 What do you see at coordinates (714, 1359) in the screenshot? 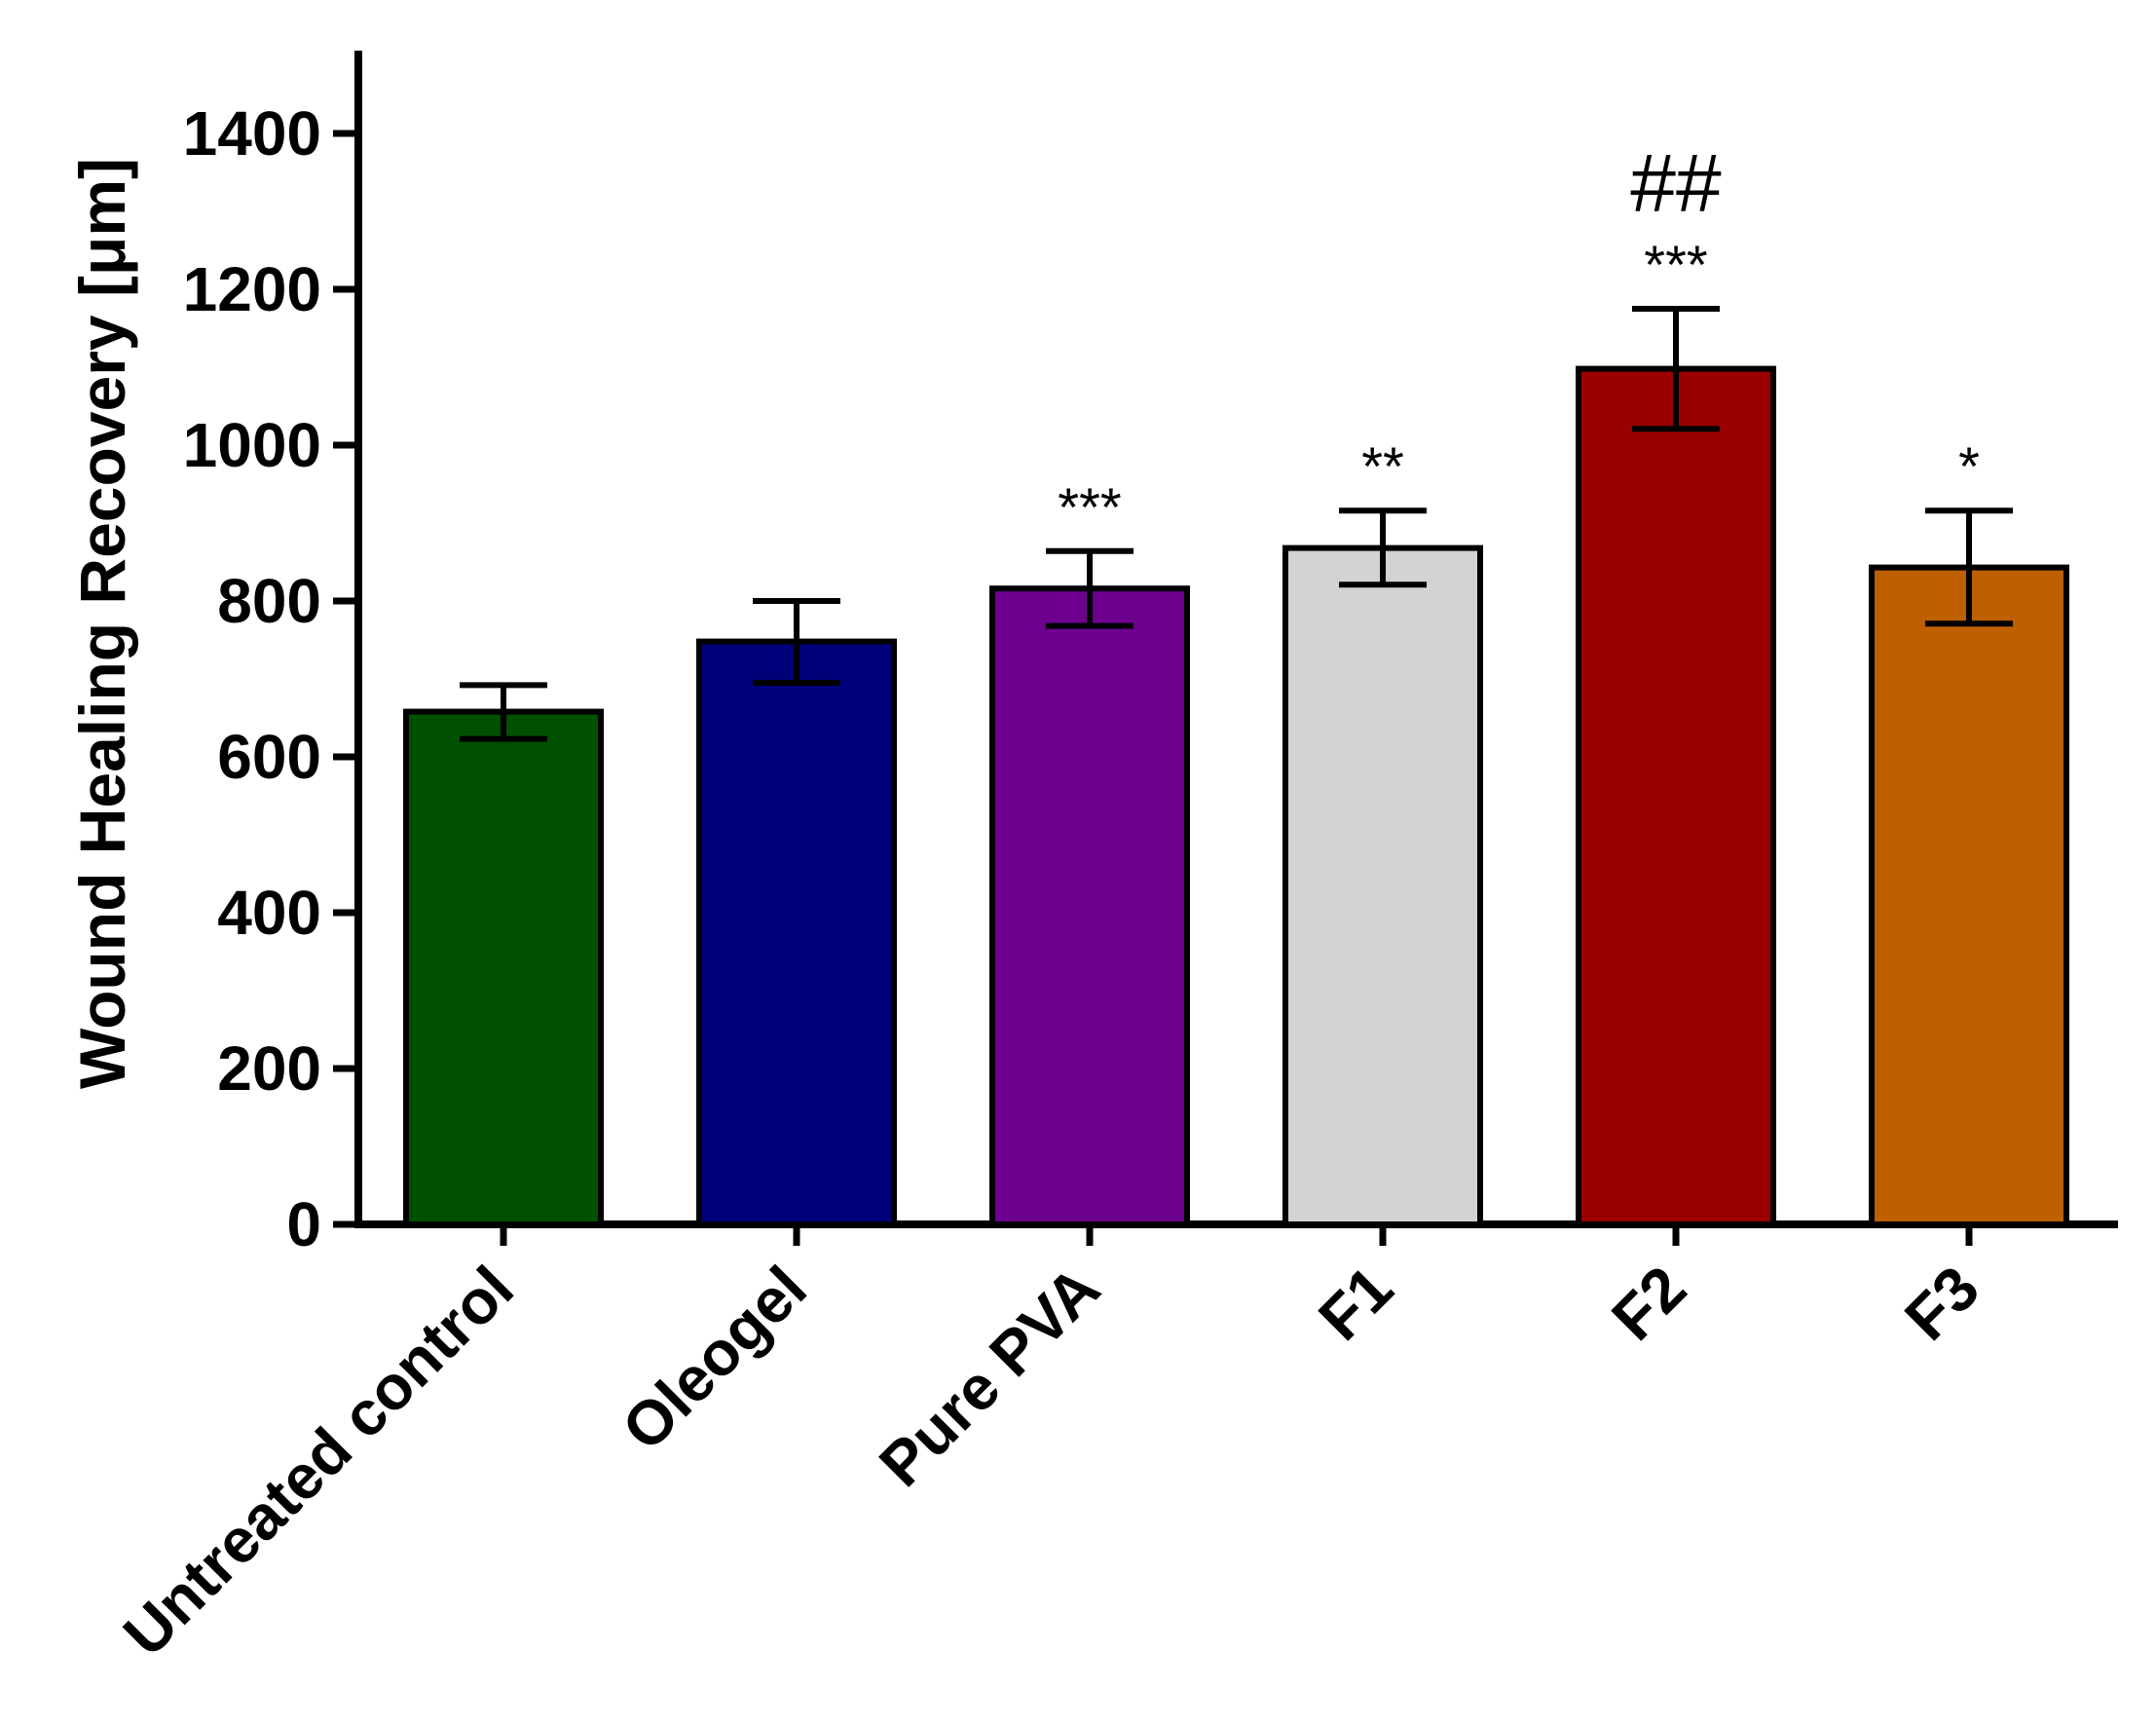
I see `x-tick-label: Oleogel` at bounding box center [714, 1359].